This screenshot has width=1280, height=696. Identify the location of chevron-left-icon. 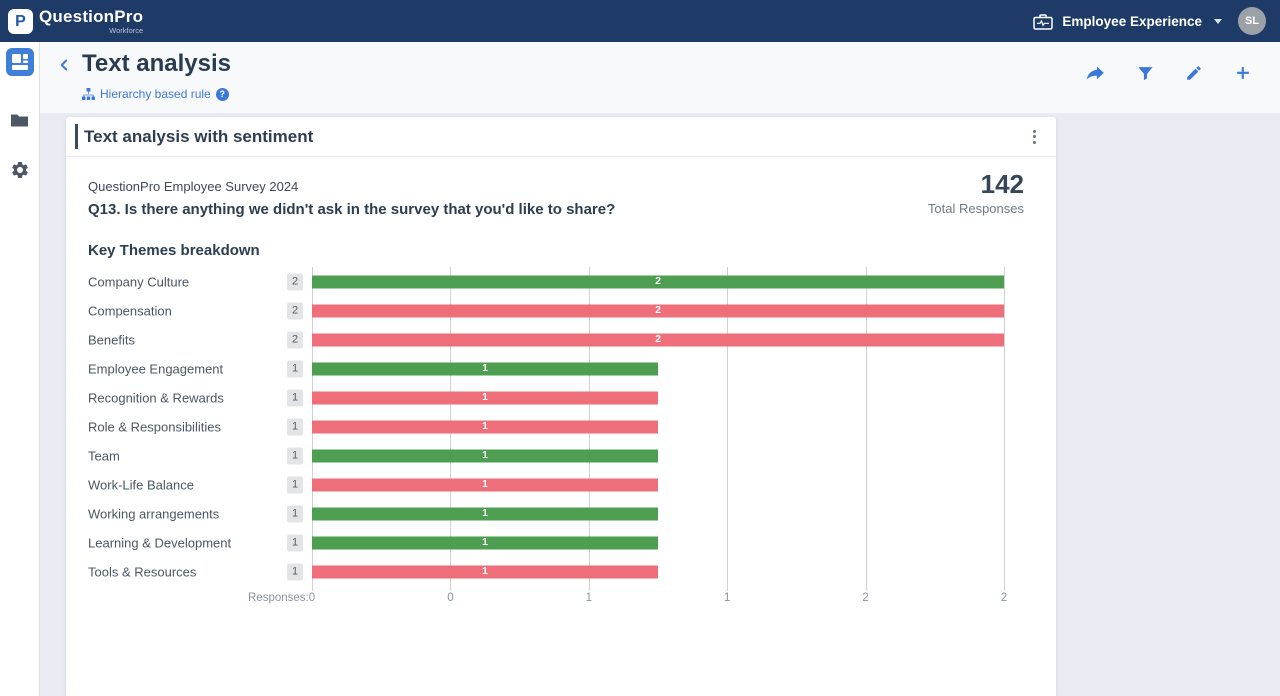
(64, 65).